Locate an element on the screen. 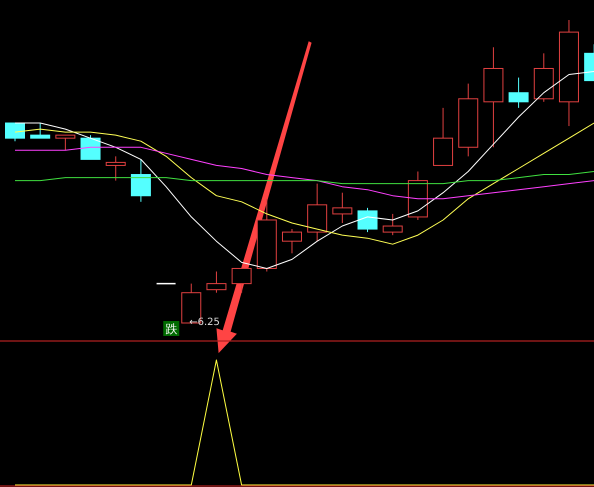 This screenshot has height=487, width=594. annotation: ←6.25 is located at coordinates (204, 322).